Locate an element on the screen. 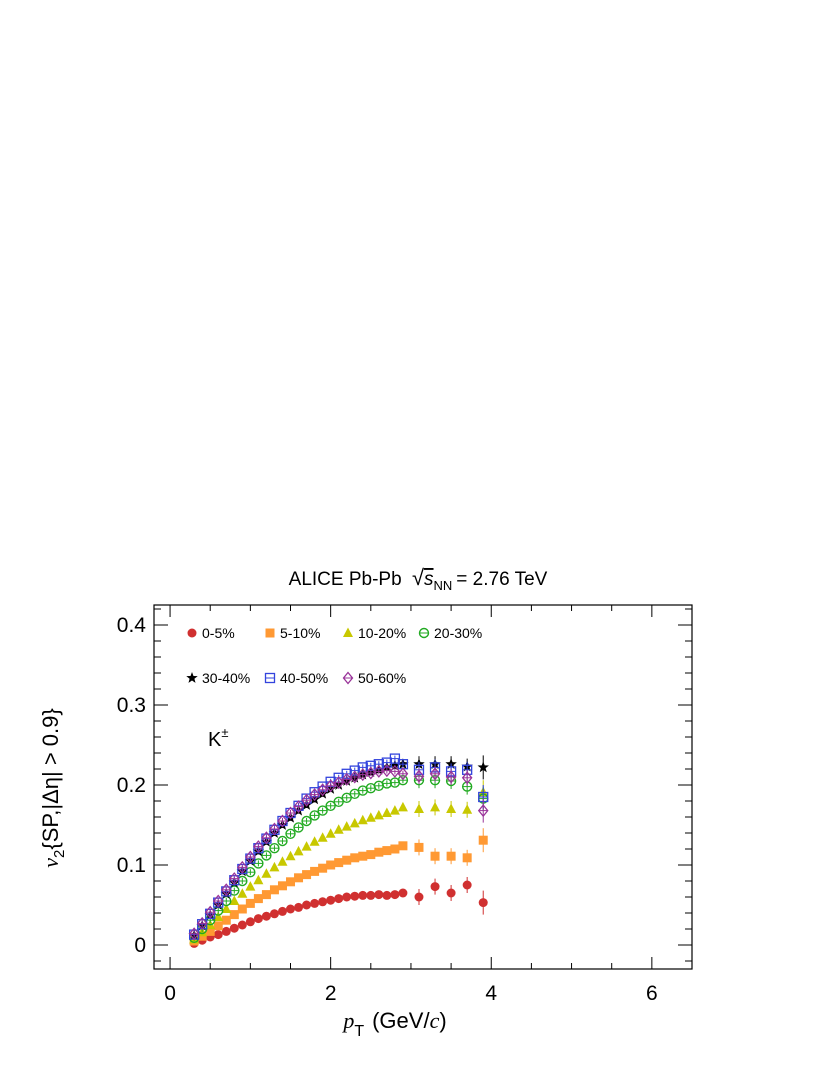 The height and width of the screenshot is (1075, 830). legend-entry: 5-10% is located at coordinates (292, 633).